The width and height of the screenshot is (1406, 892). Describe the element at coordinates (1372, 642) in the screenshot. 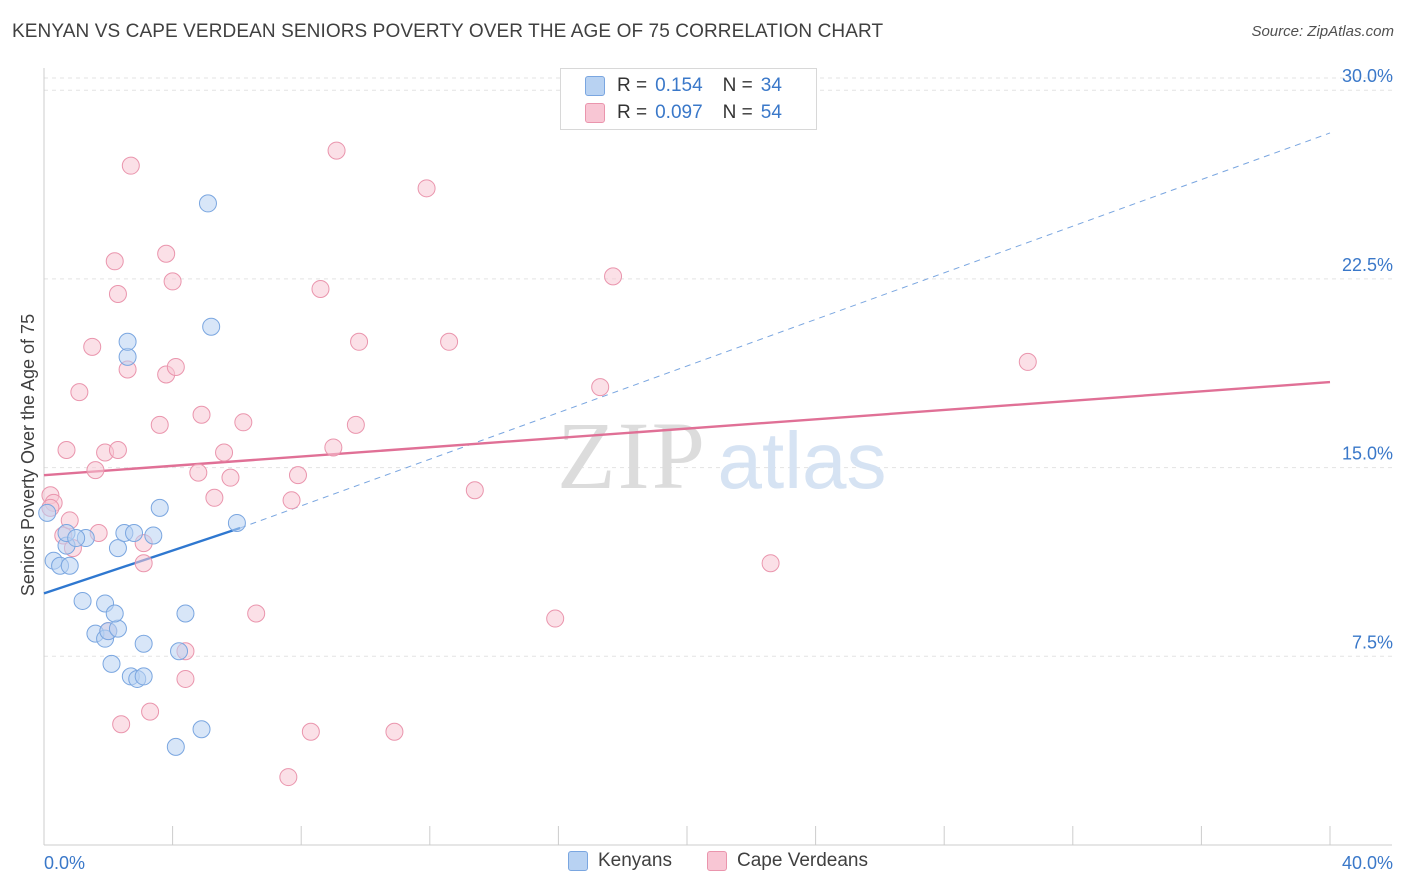

I see `y-tick-label: 7.5%` at that location.